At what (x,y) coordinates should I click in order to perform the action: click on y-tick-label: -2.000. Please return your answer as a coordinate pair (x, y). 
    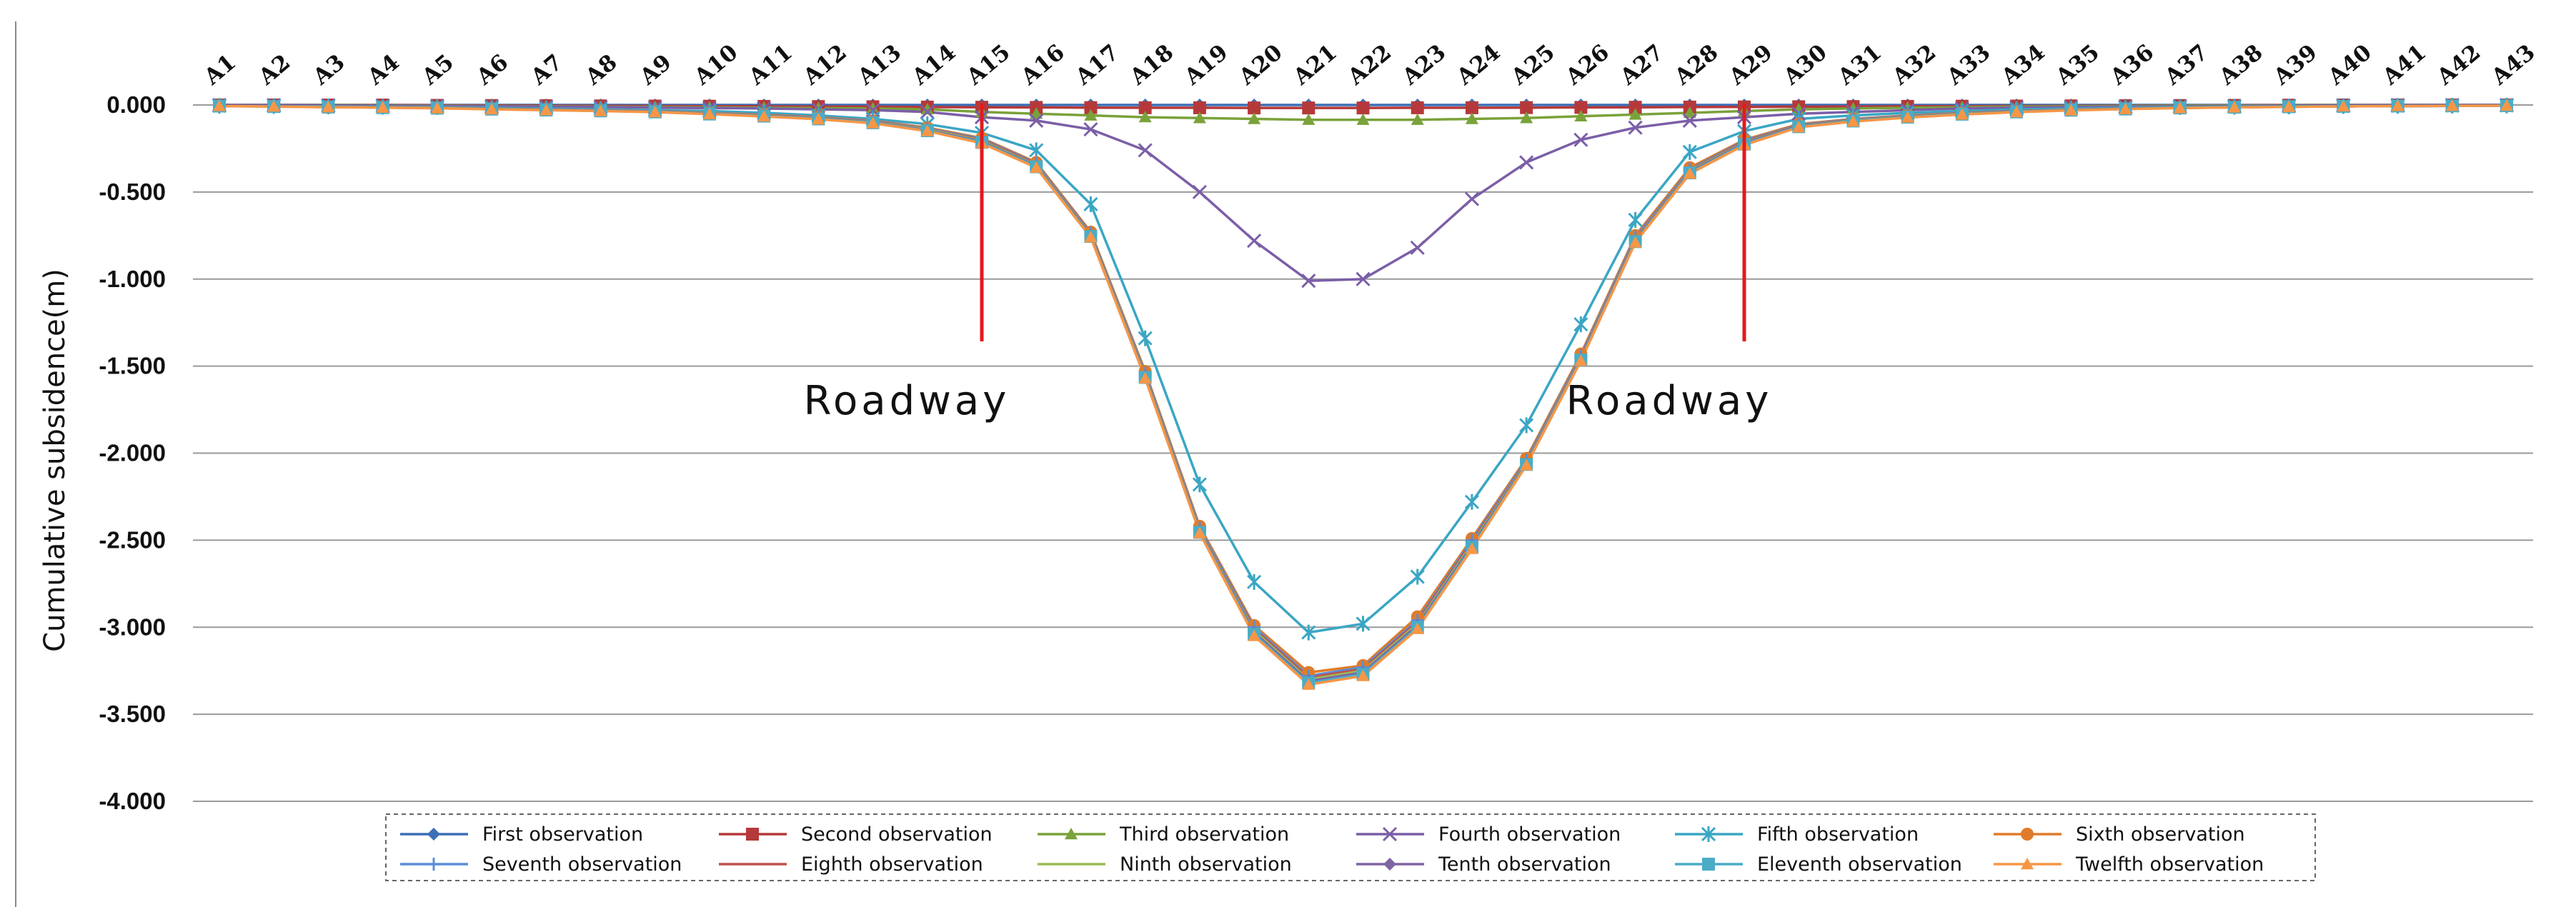
    Looking at the image, I should click on (132, 453).